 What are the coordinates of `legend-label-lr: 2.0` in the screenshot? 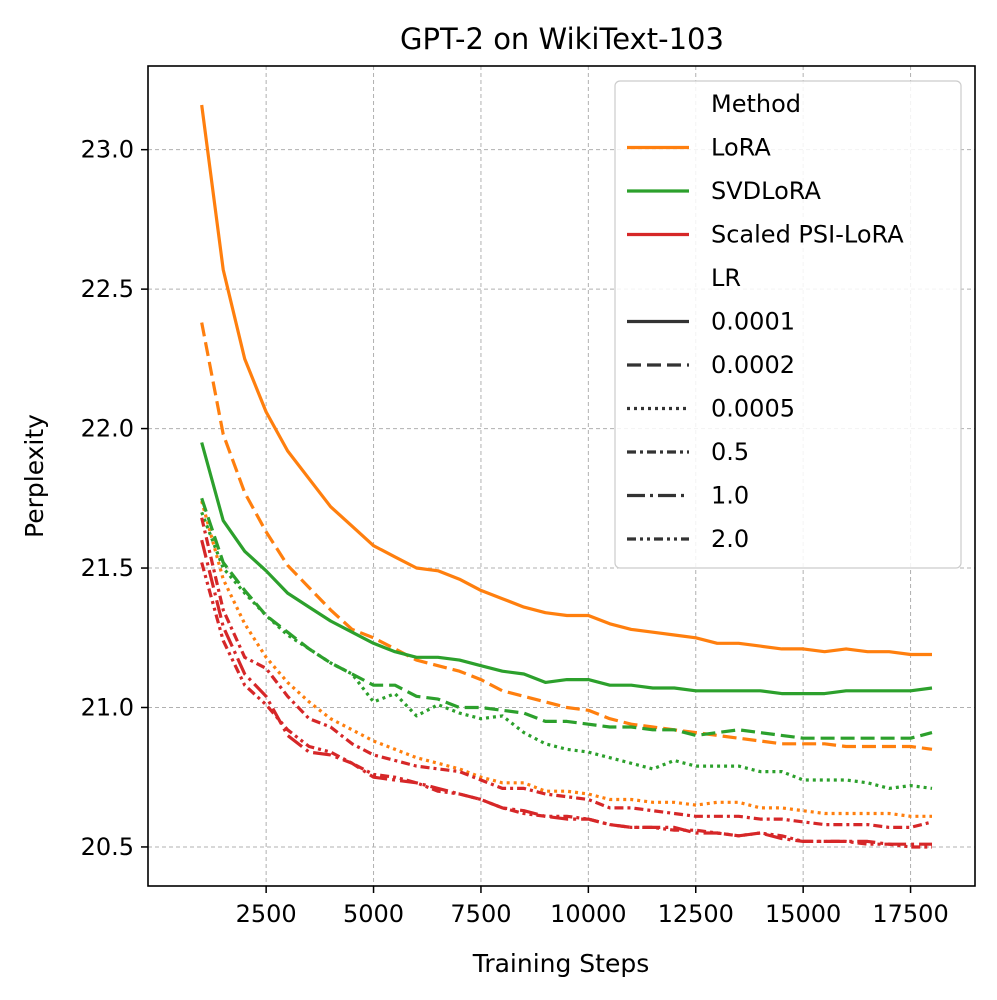 It's located at (730, 539).